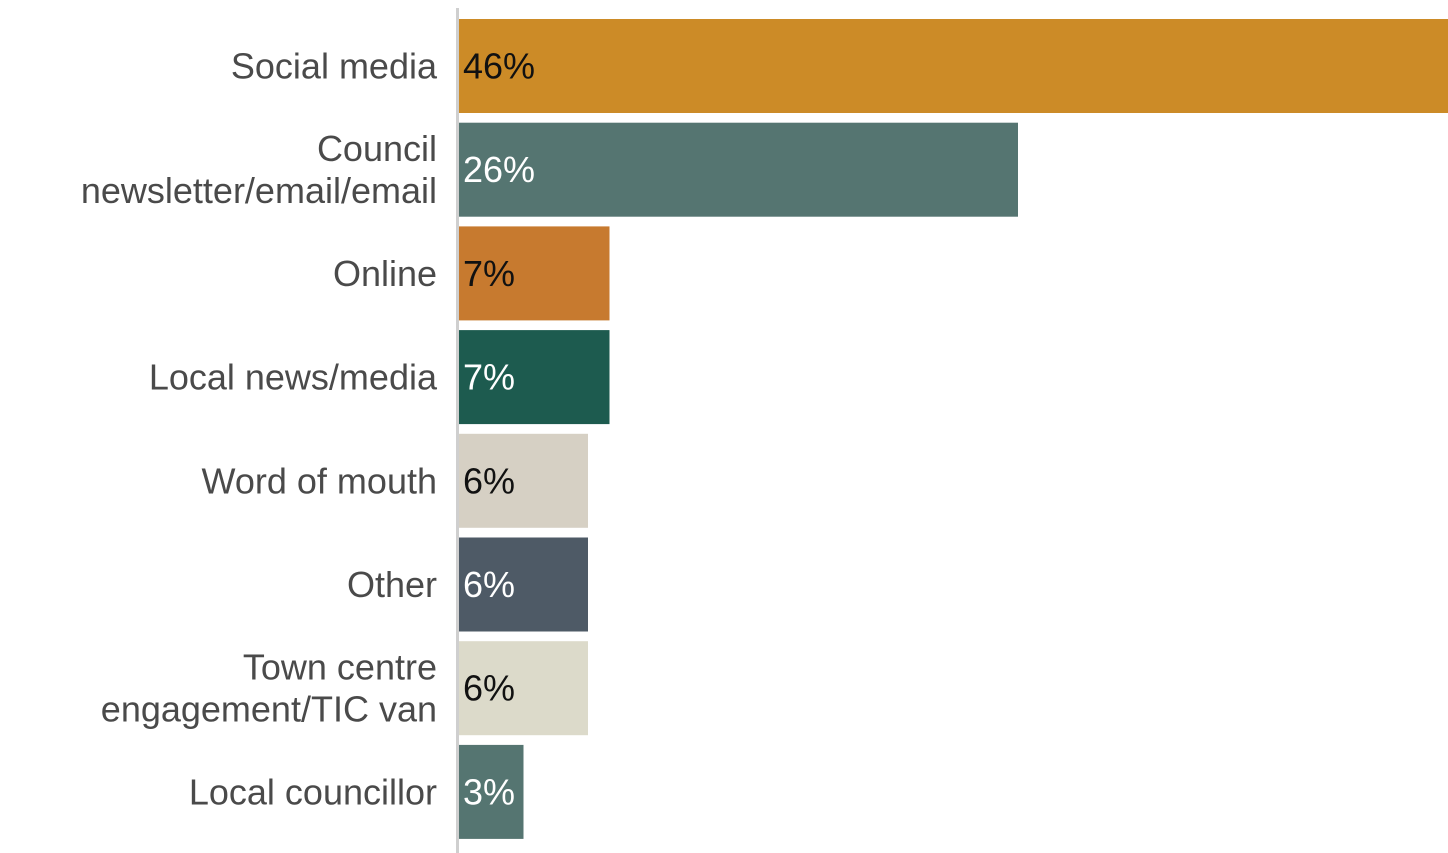 This screenshot has height=853, width=1448. What do you see at coordinates (489, 791) in the screenshot?
I see `value-label: 3%` at bounding box center [489, 791].